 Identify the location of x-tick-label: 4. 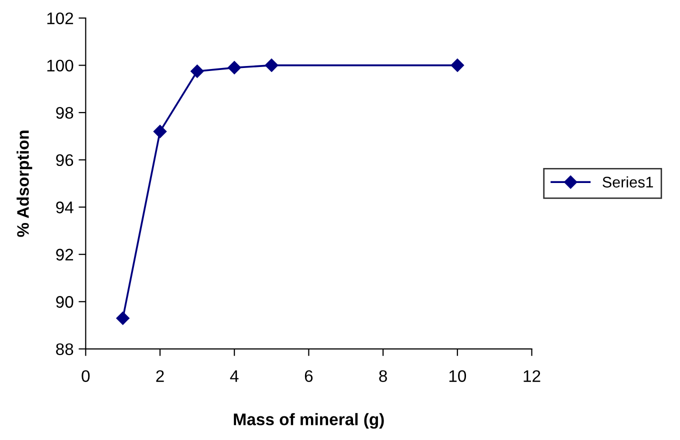
(234, 376).